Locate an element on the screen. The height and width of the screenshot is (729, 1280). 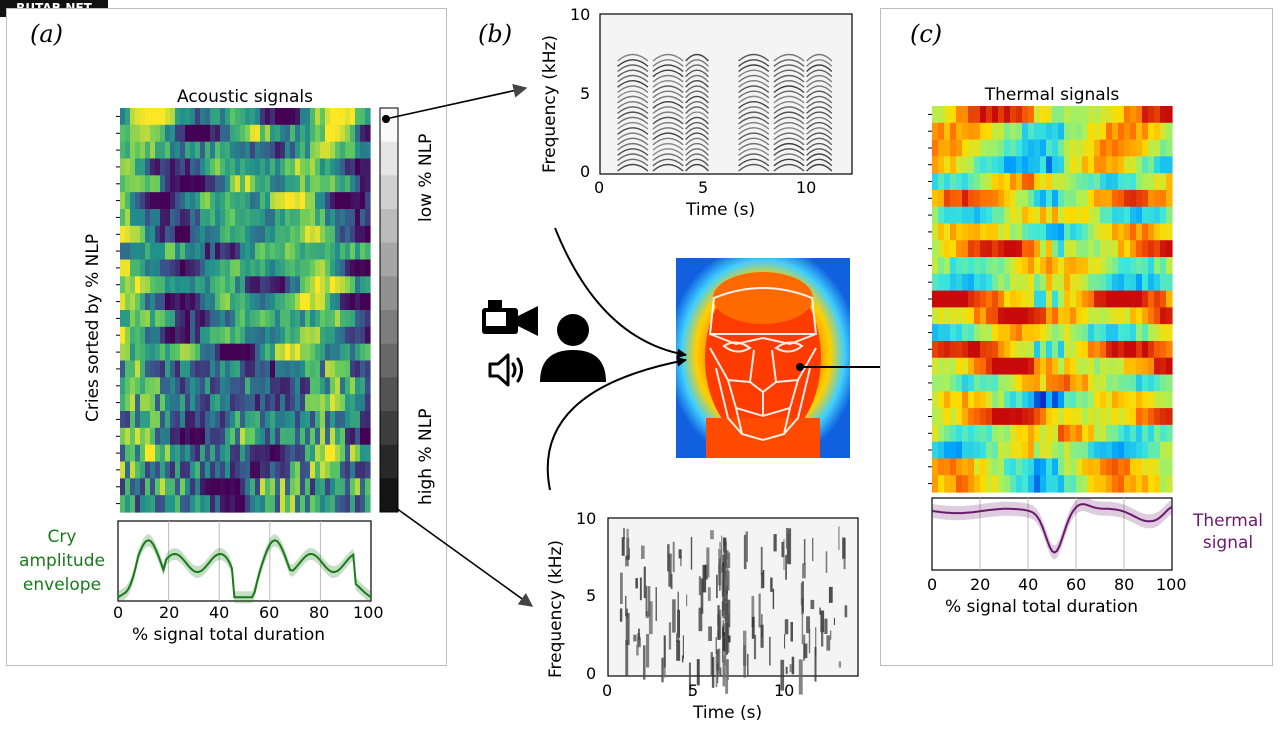
envelope-label: Cry amplitude envelope is located at coordinates (62, 561).